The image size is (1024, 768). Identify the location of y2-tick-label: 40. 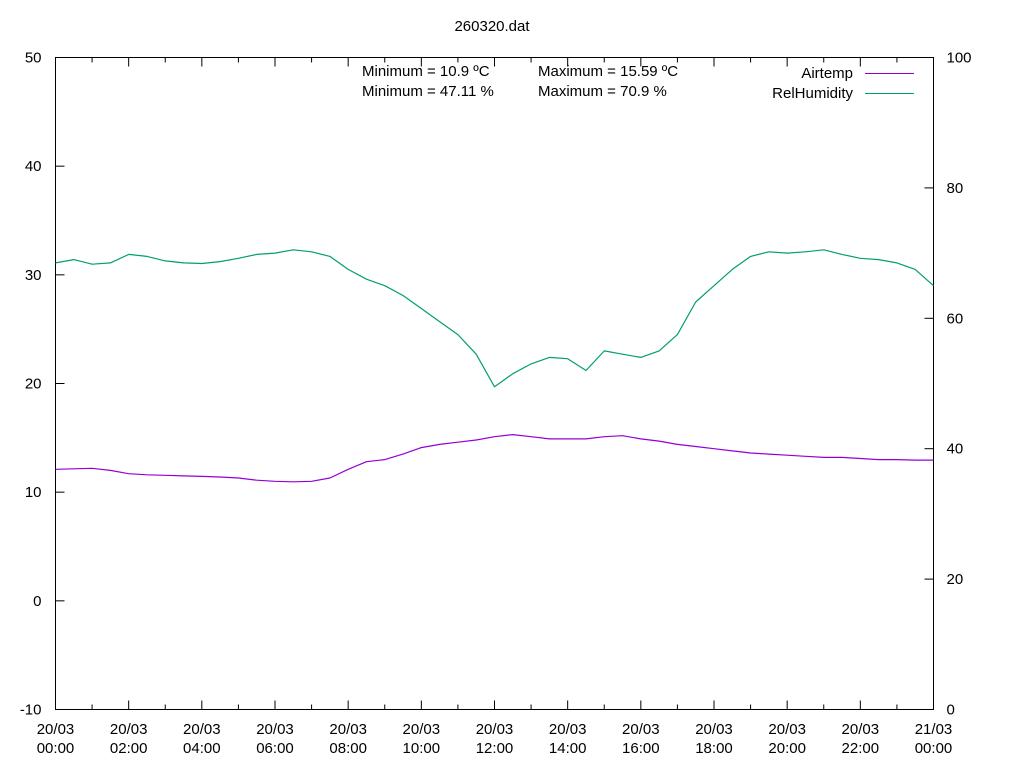
(955, 449).